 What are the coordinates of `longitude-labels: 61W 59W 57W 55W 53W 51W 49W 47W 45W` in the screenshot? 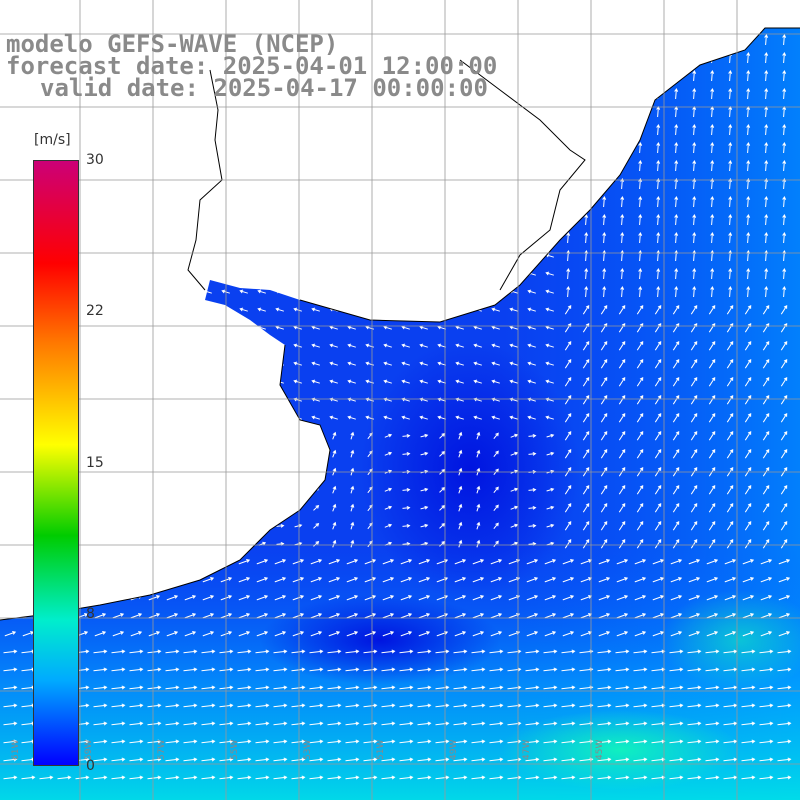 It's located at (308, 750).